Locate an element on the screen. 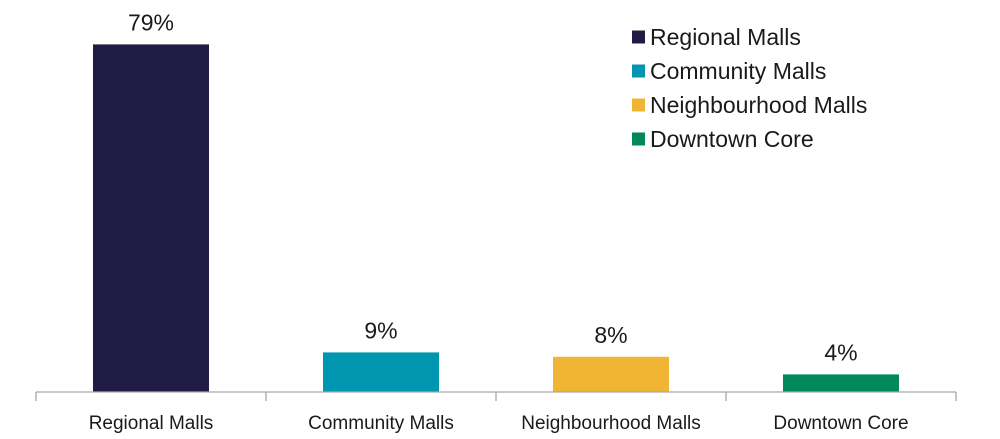 Image resolution: width=1000 pixels, height=439 pixels. x-tick-label-downtown-core: Downtown Core is located at coordinates (840, 423).